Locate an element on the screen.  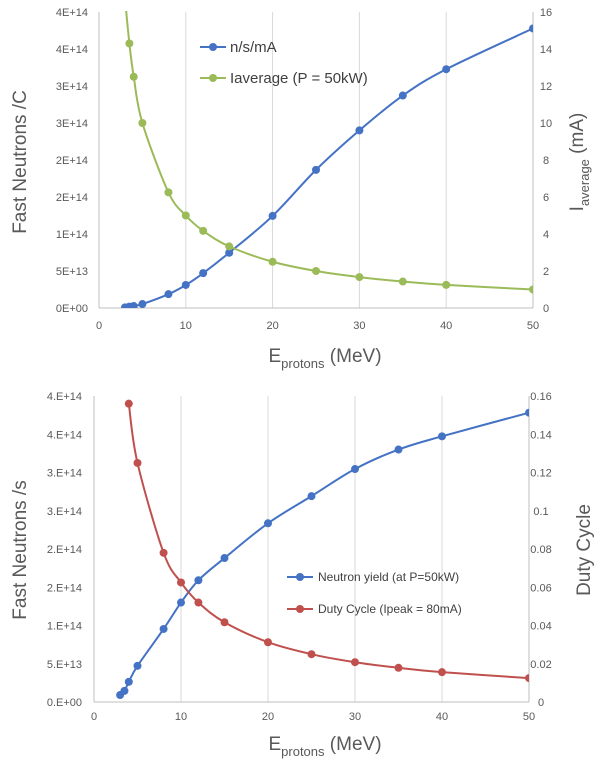
y2-tick-label: 0.08 is located at coordinates (540, 550).